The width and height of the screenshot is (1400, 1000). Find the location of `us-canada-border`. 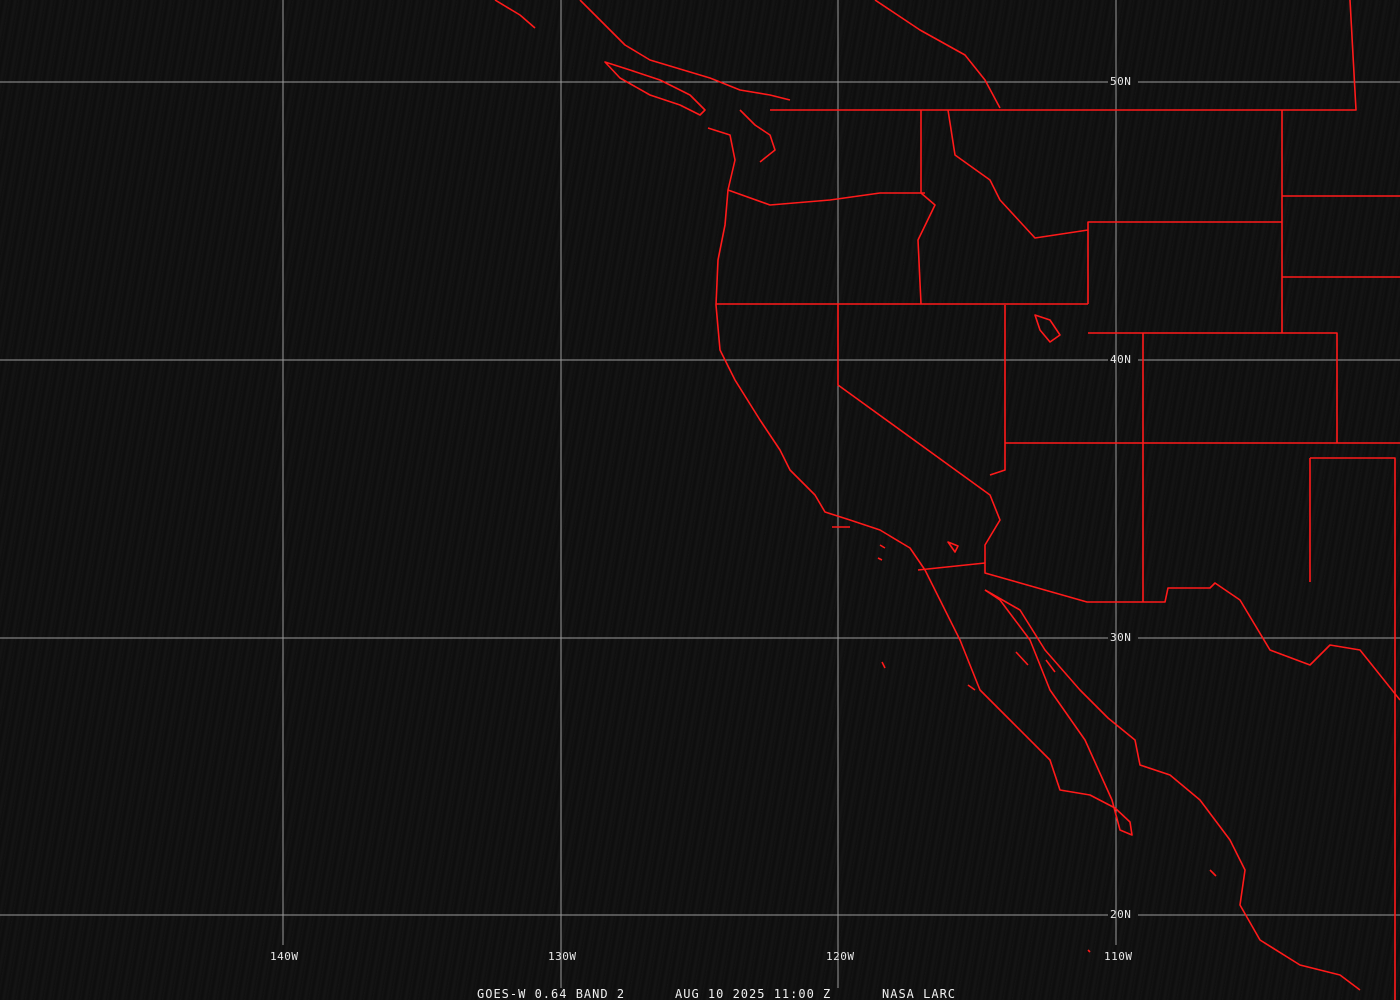

us-canada-border is located at coordinates (1063, 55).